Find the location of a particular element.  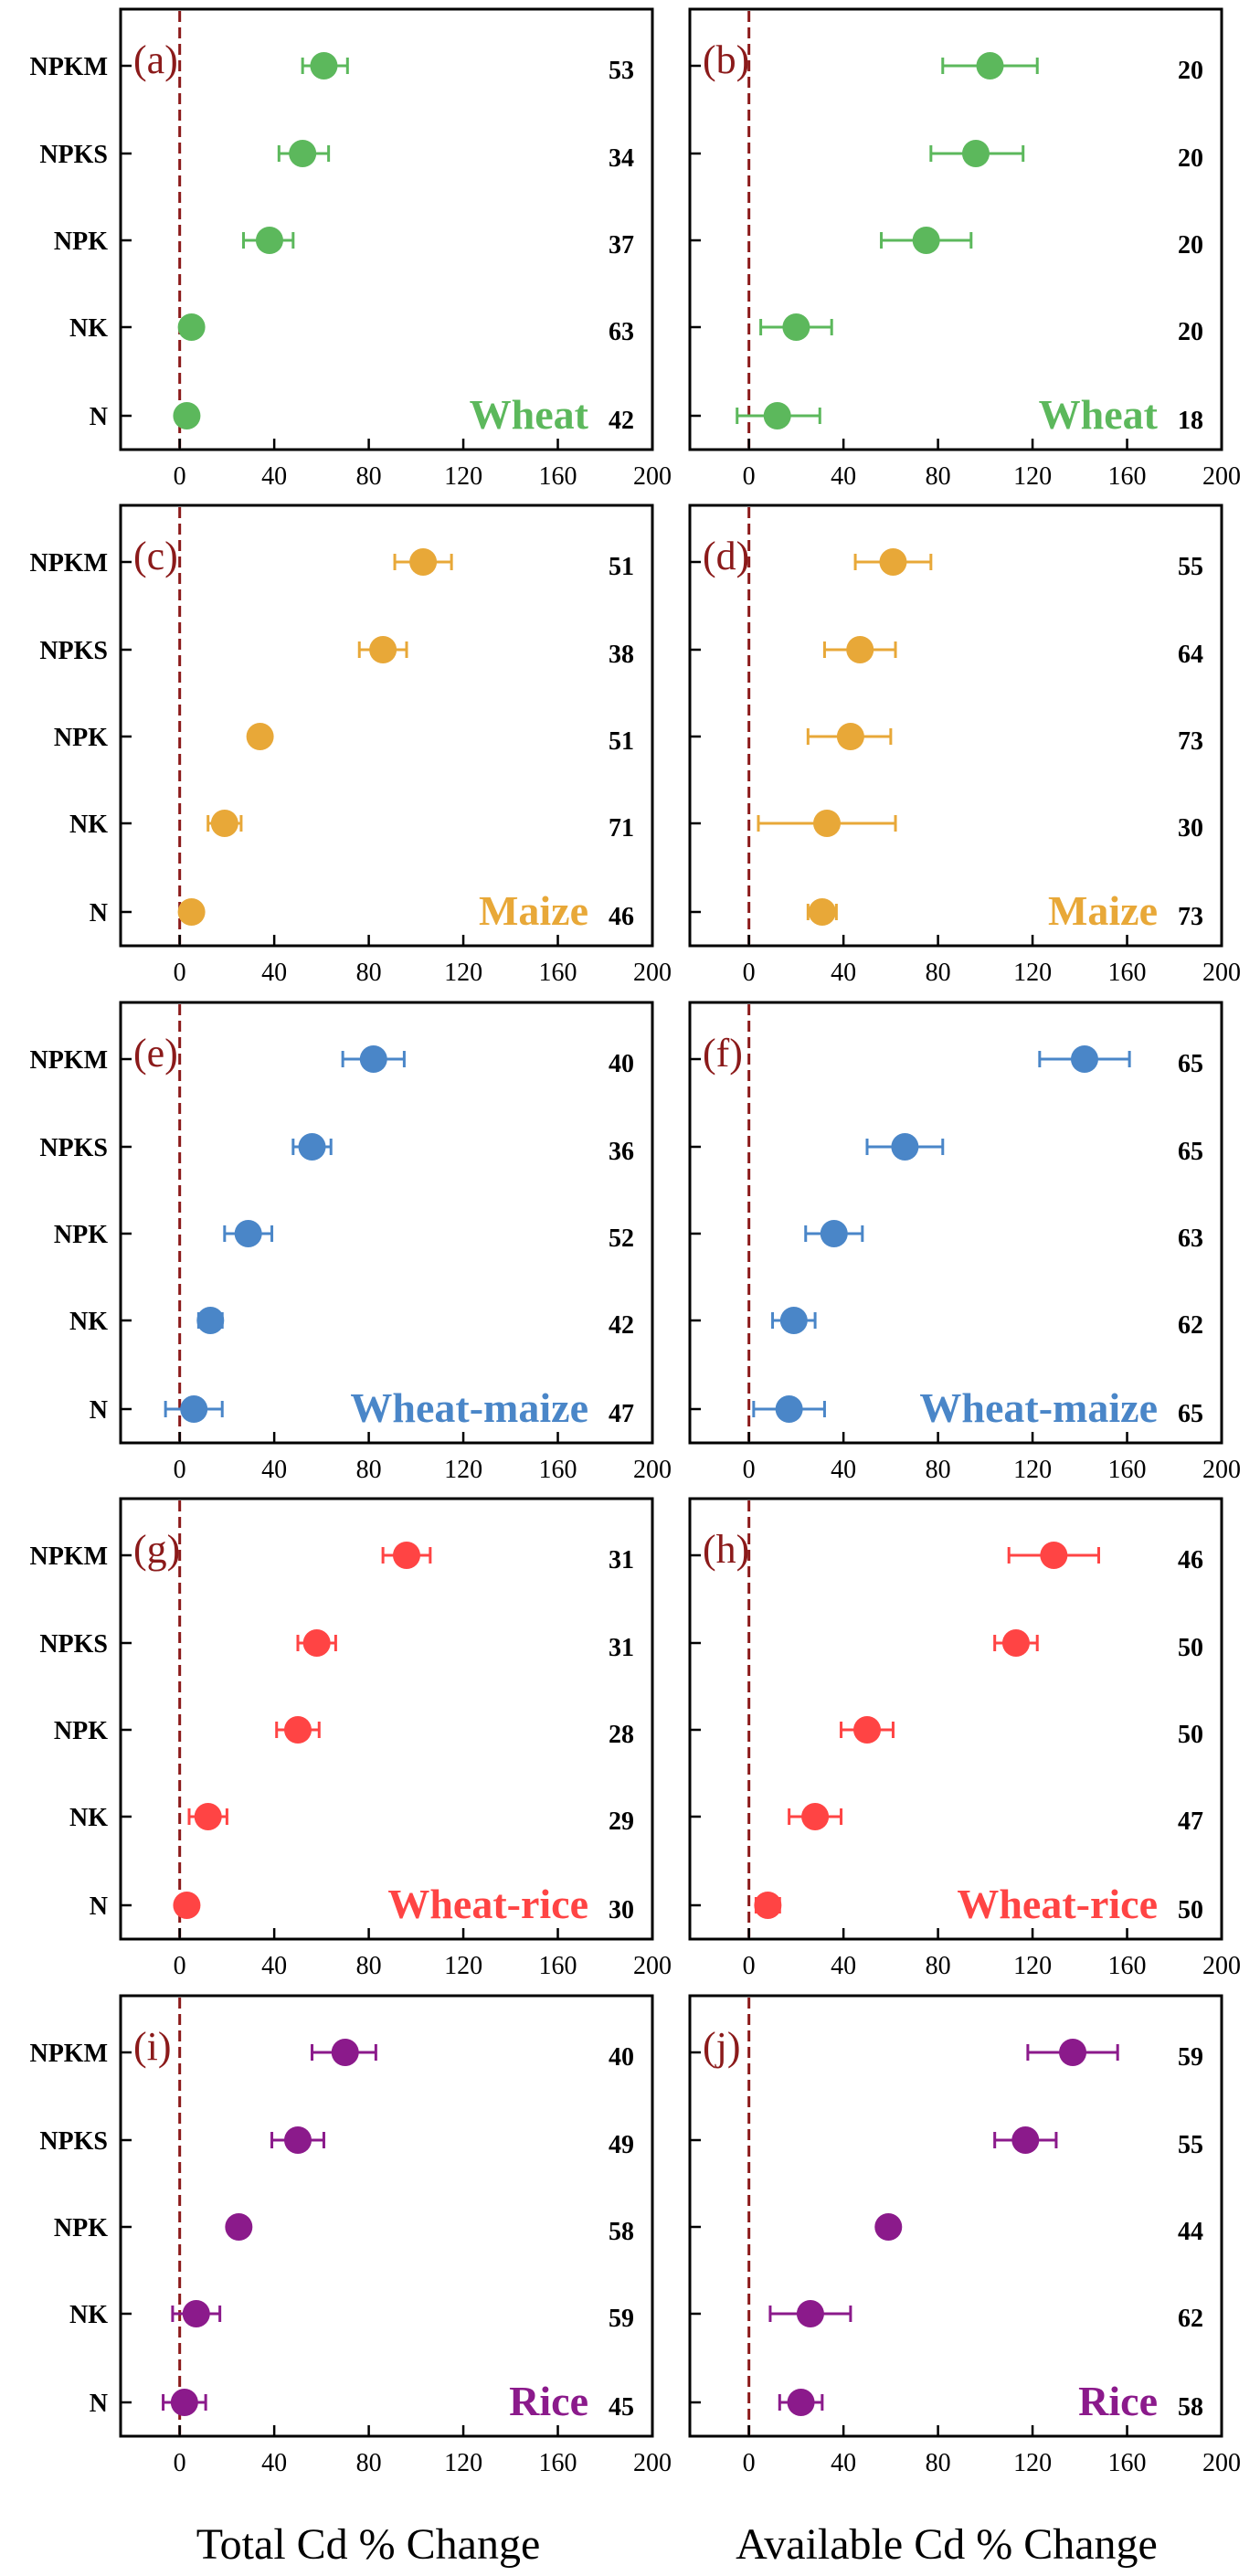

data-point-n: 46 is located at coordinates (406, 914).